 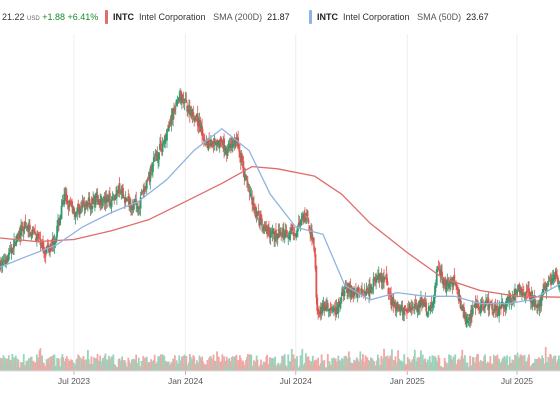 I want to click on legend-item-sma200: INTC Intel Corporation SMA (200D) 21.87, so click(x=201, y=17).